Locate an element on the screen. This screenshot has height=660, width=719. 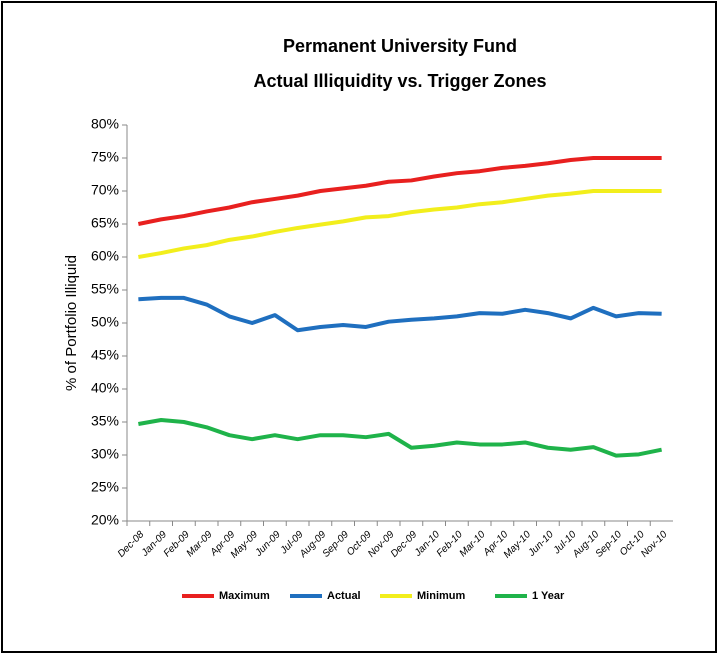
chart-subtitle: Actual Illiquidity vs. Trigger Zones is located at coordinates (399, 81).